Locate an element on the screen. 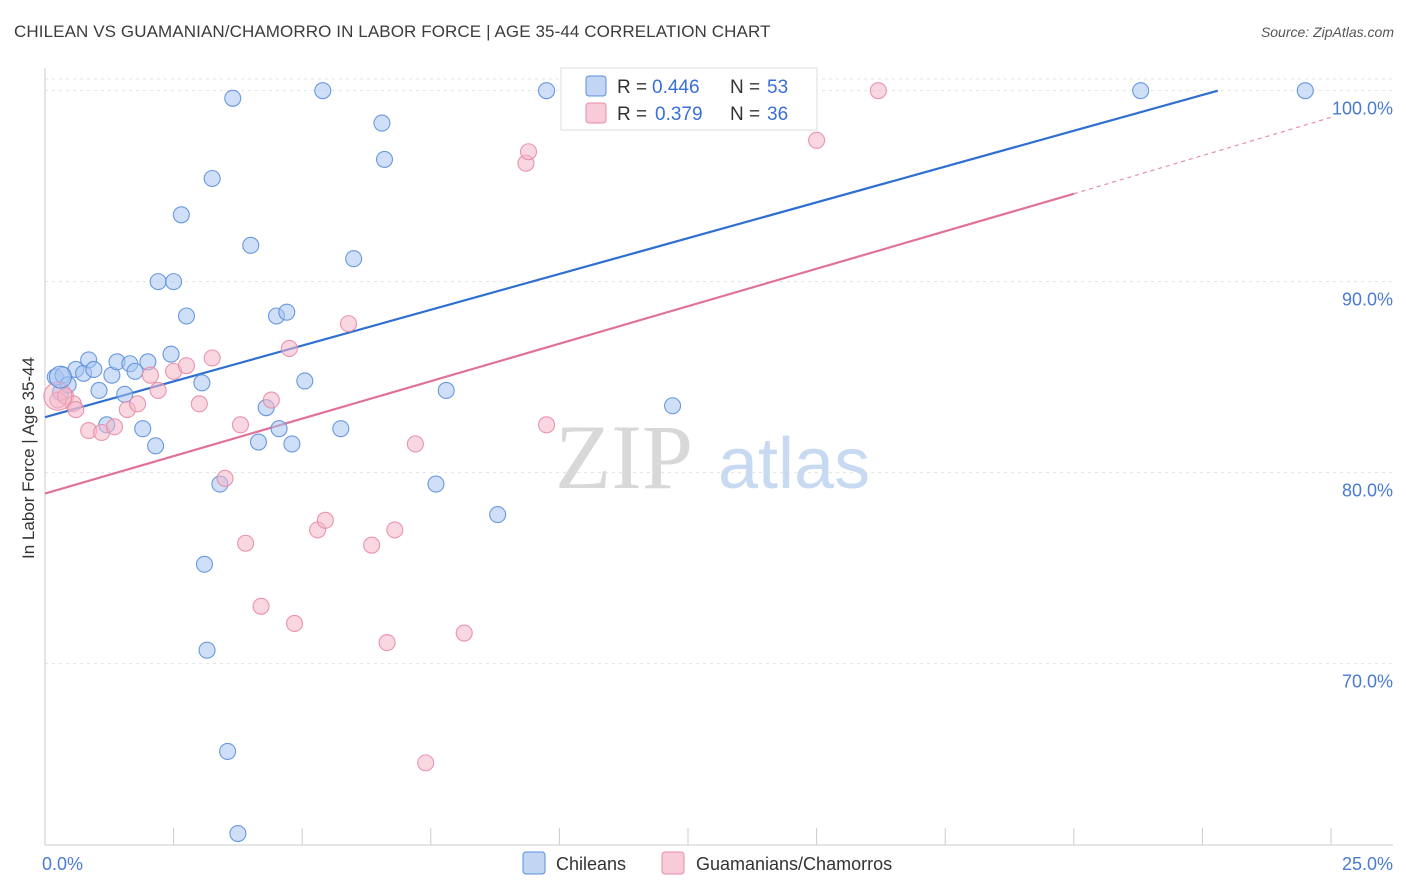 The height and width of the screenshot is (892, 1406). x-tick-label: 0.0% is located at coordinates (62, 864).